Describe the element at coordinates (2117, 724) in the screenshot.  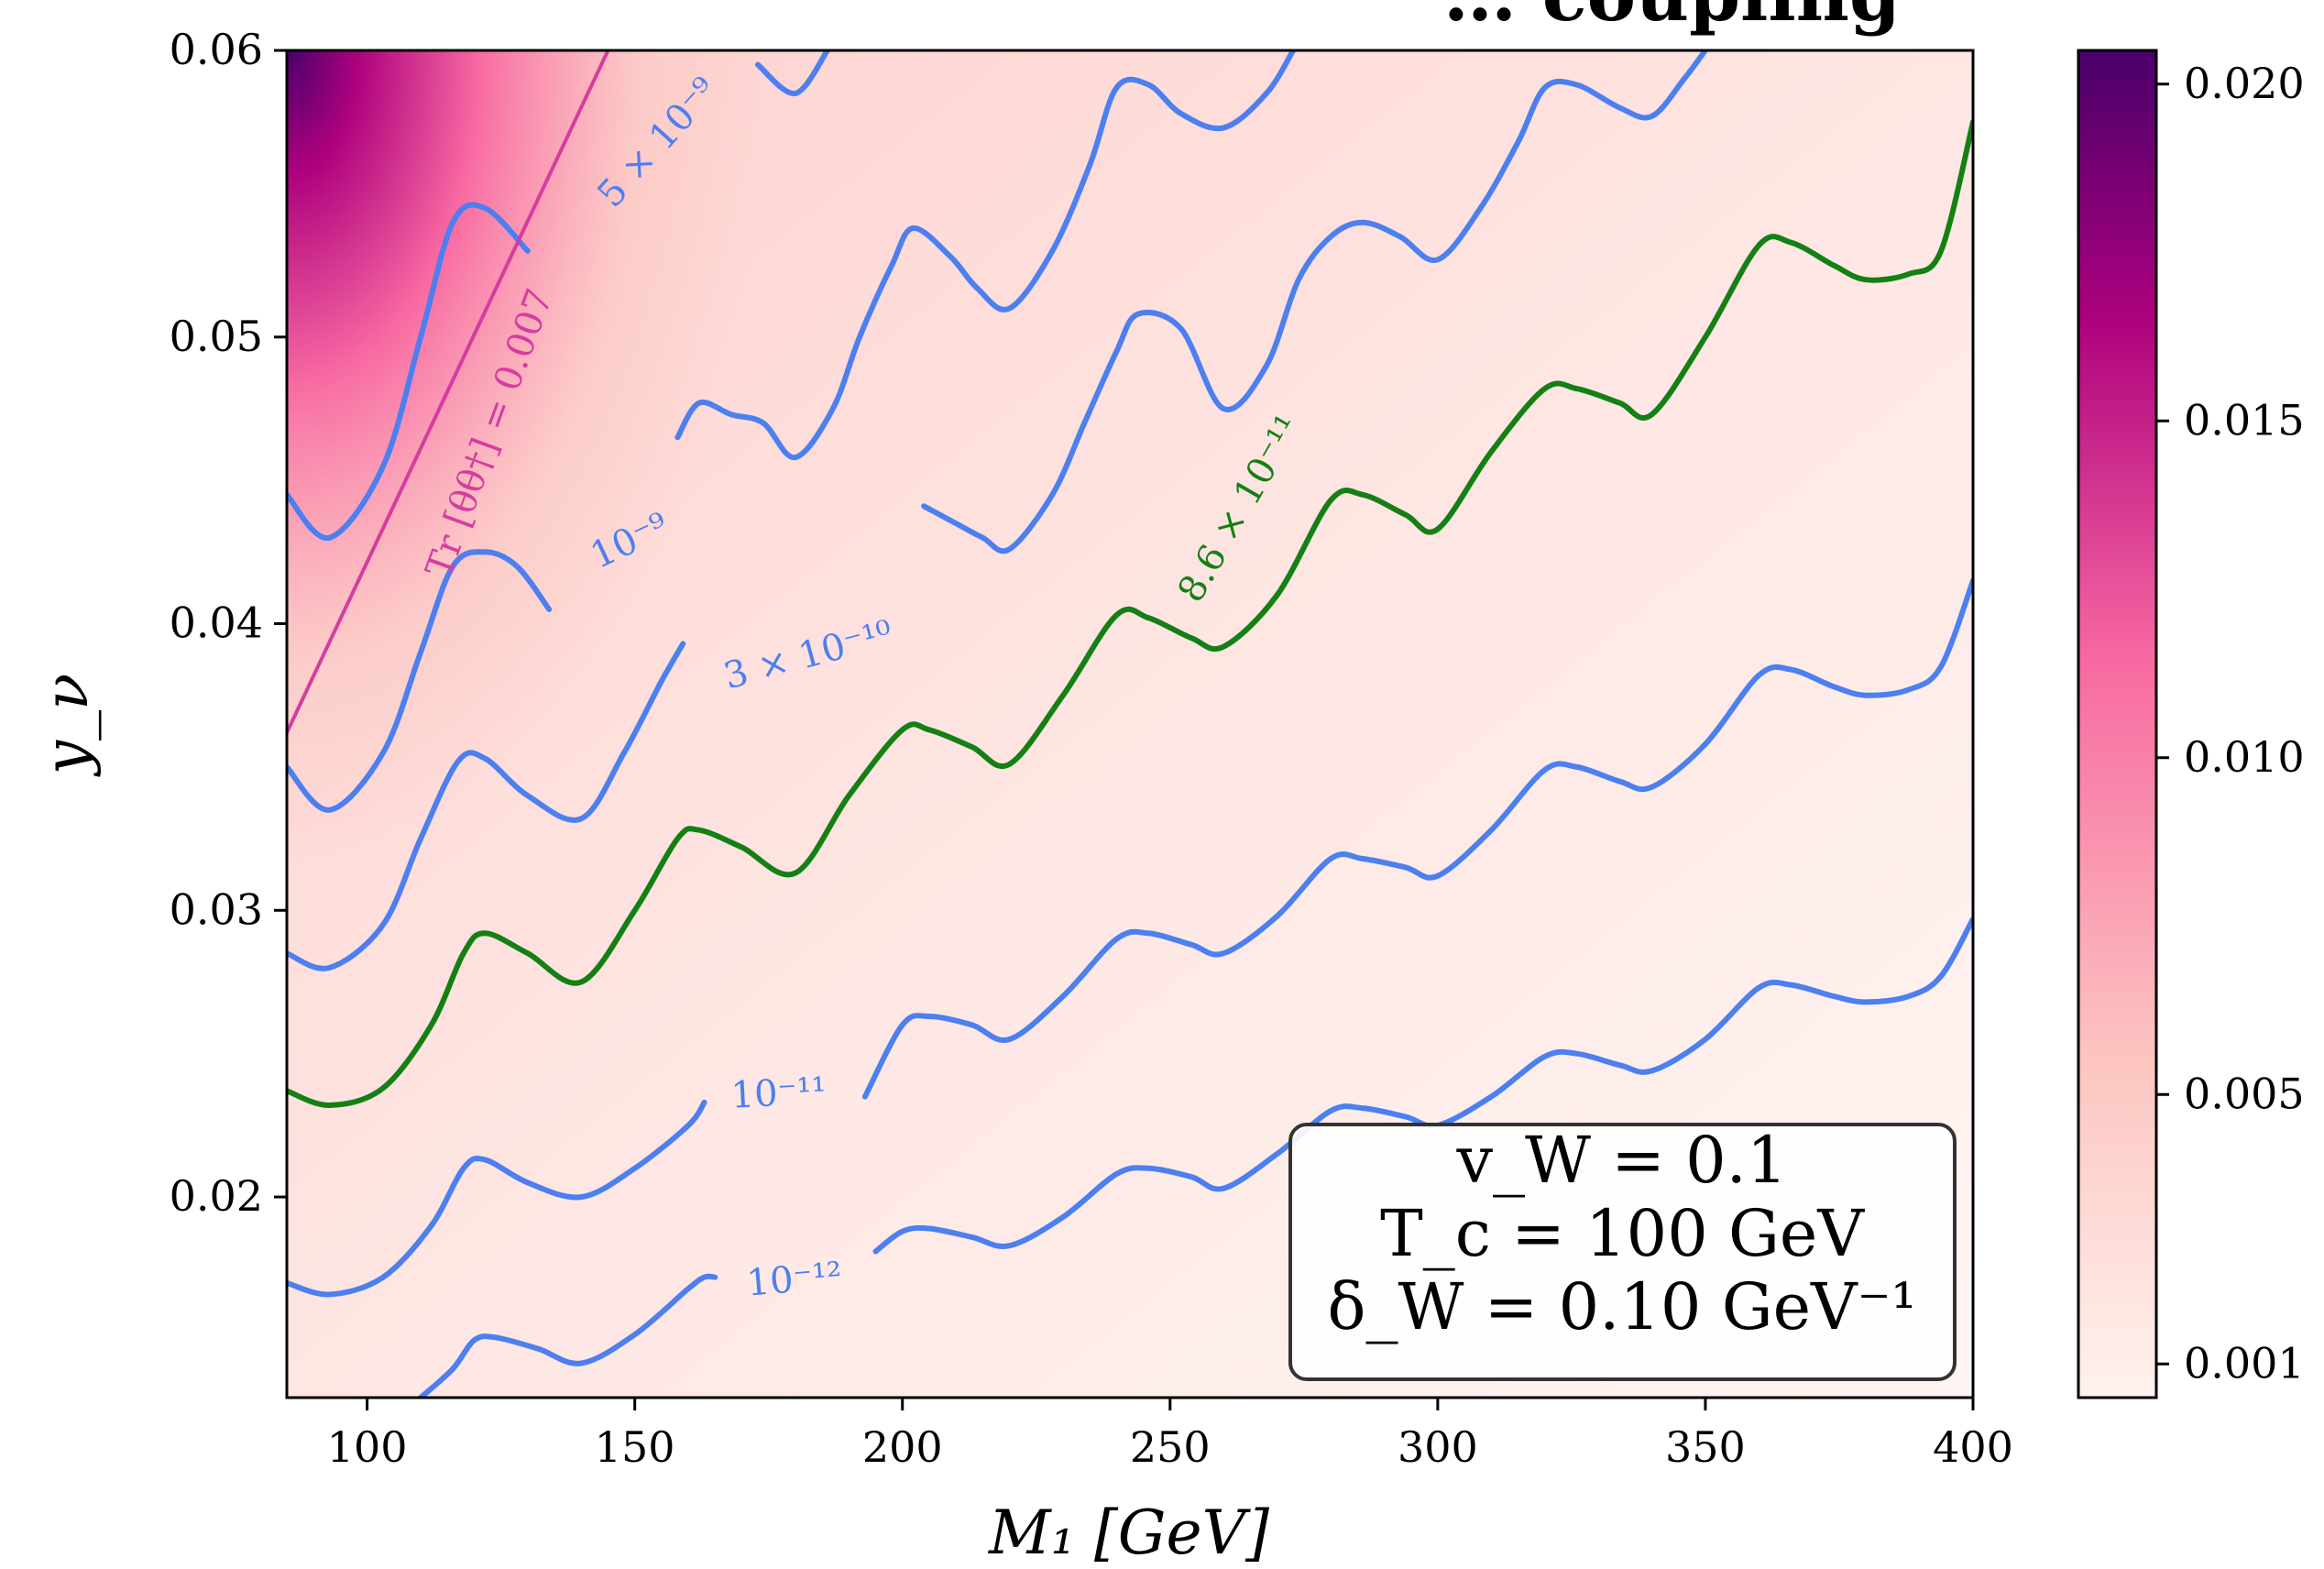
I see `colorbar-gradient` at that location.